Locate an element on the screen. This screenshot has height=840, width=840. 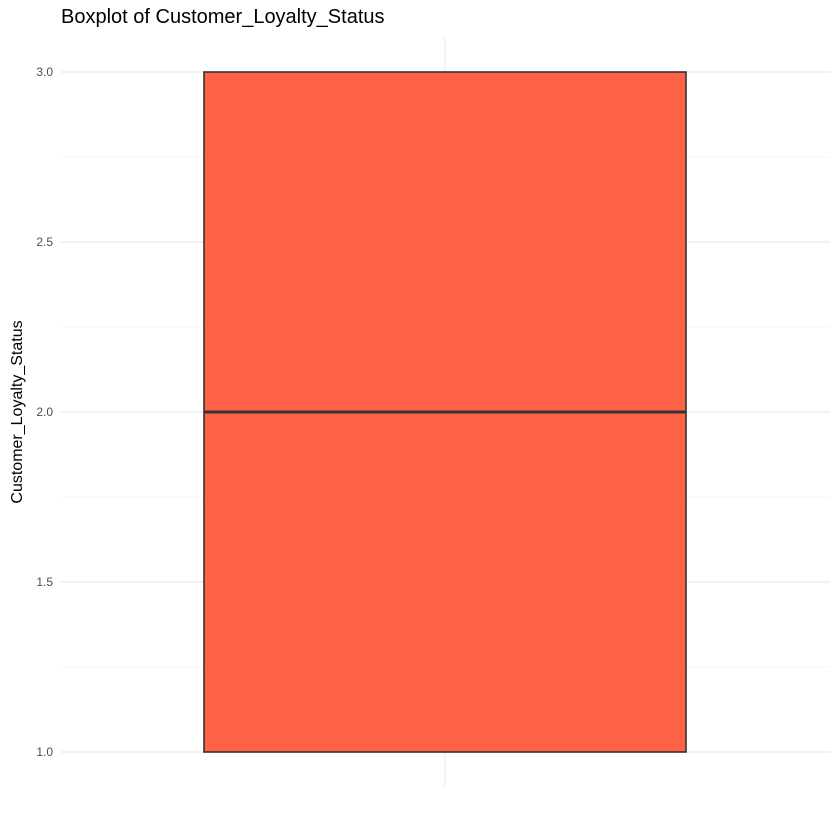
y-tick-label: 2.5 is located at coordinates (44, 242).